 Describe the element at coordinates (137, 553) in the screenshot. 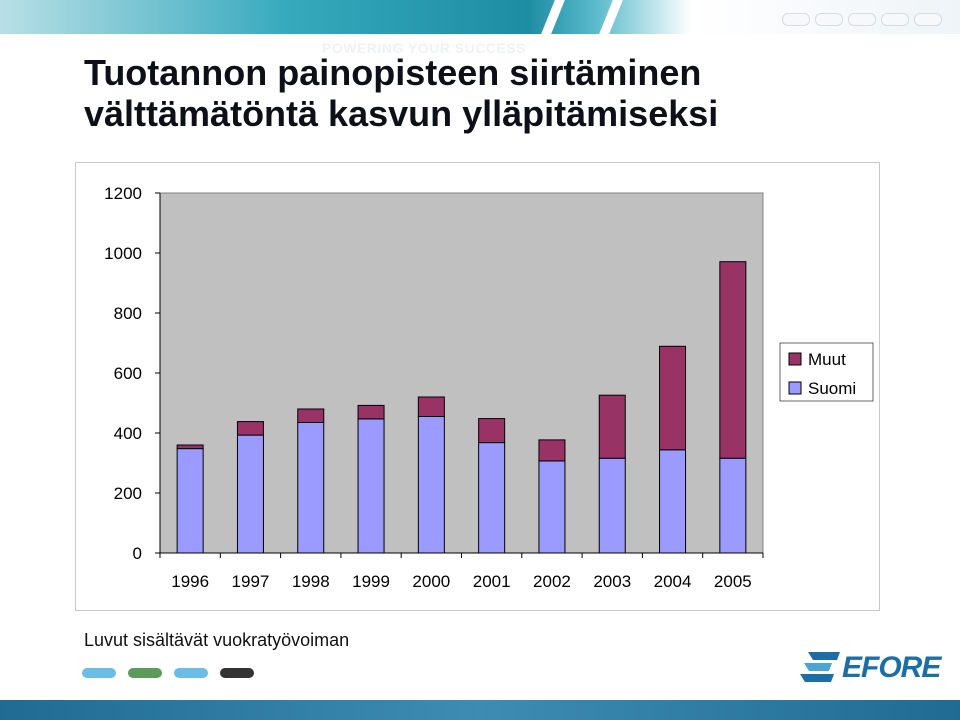

I see `y-tick-label: 0` at that location.